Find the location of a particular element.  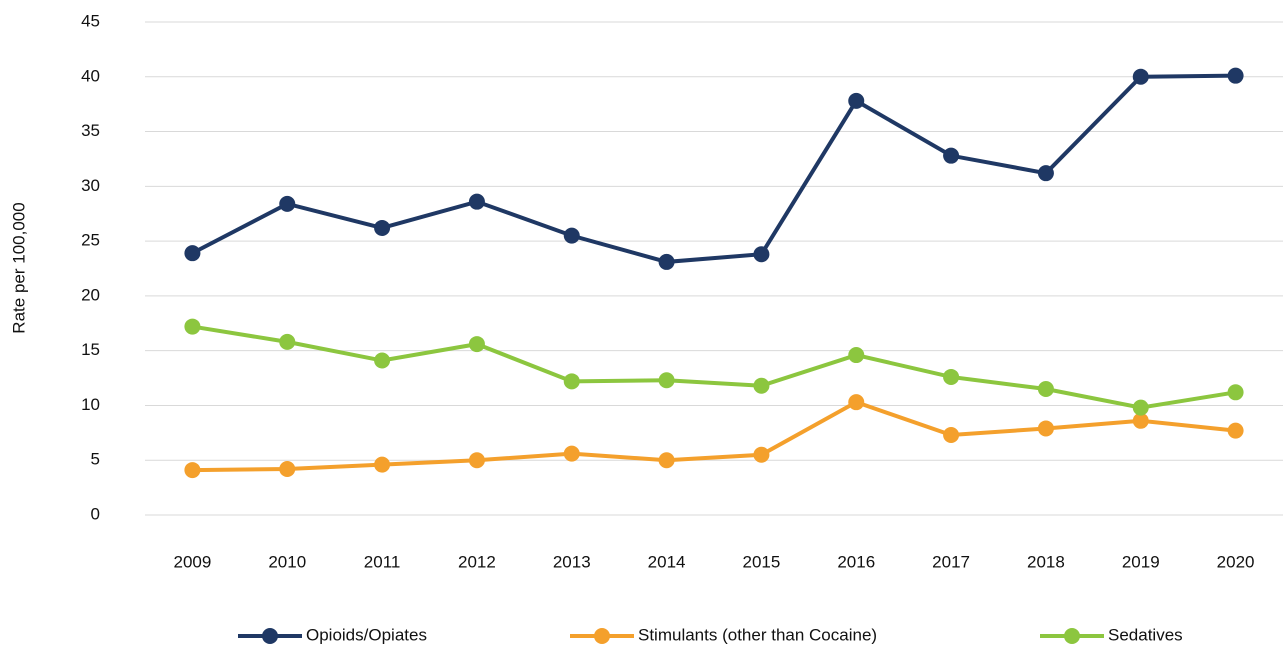

y-tick-label: 25 is located at coordinates (90, 240).